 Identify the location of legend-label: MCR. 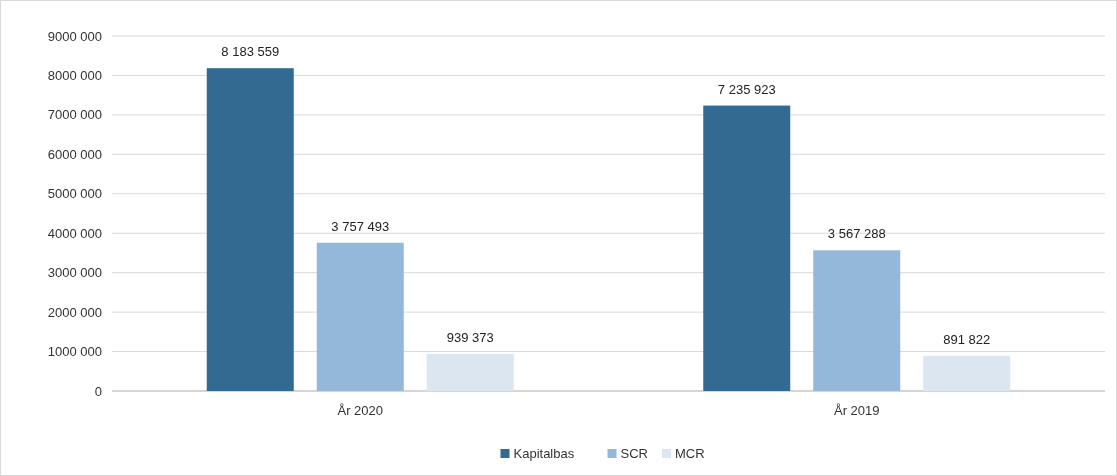
(690, 454).